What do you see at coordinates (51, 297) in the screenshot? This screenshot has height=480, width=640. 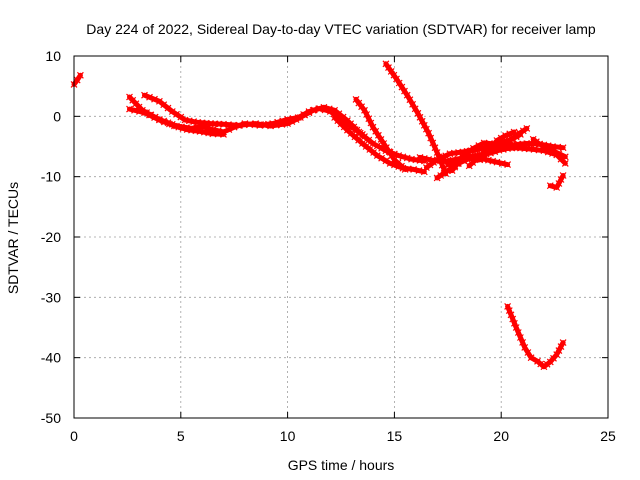 I see `y-tick-label: -30` at bounding box center [51, 297].